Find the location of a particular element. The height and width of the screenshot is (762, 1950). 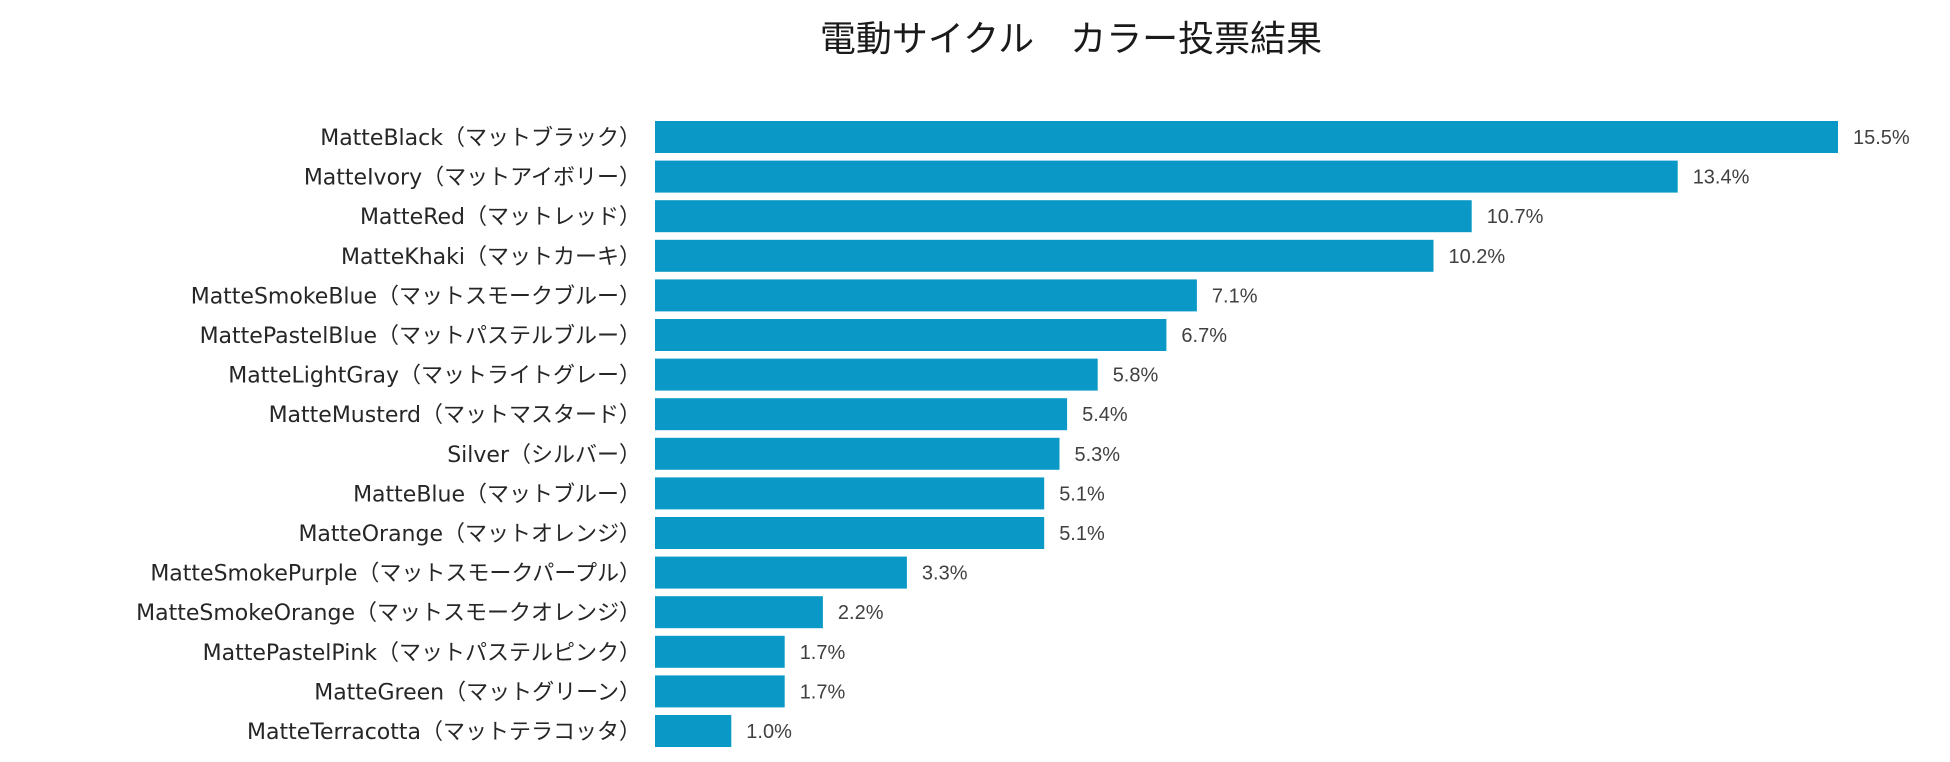

category-label: MatteSmokePurple（マットスモークパープル） is located at coordinates (395, 574).